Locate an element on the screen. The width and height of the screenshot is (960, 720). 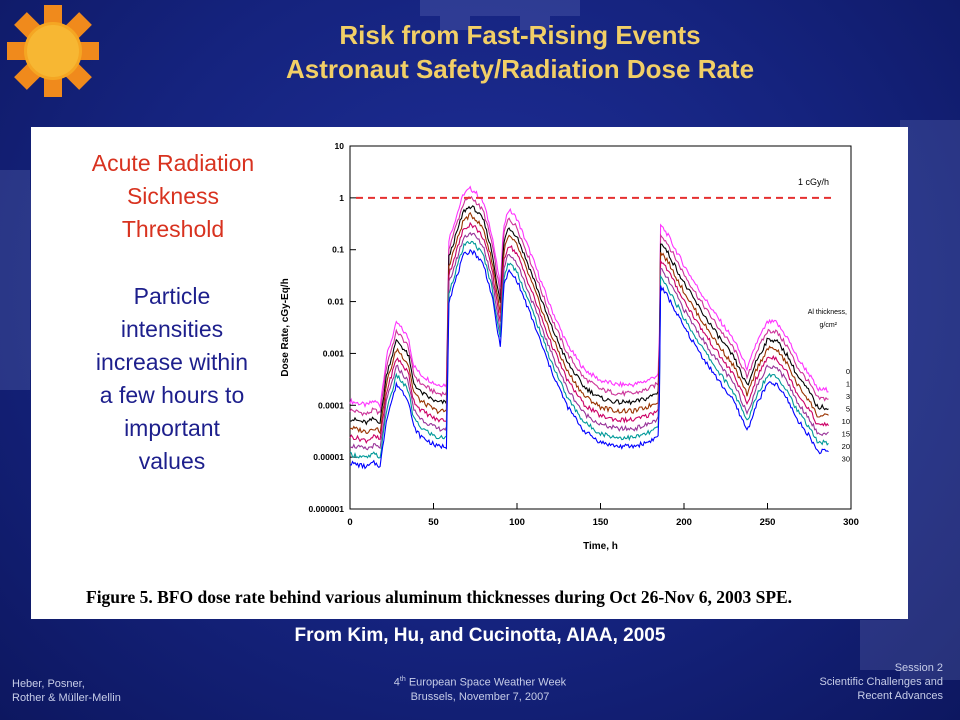
footer-event-line-2: Brussels, November 7, 2007 is located at coordinates (480, 696).